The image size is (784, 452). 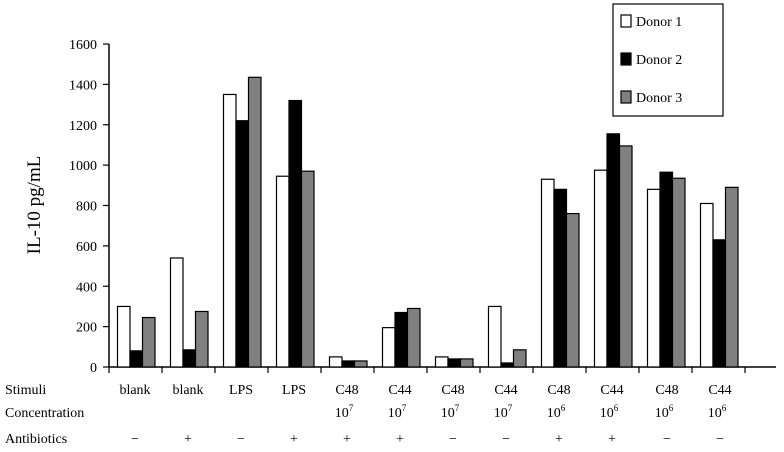 What do you see at coordinates (86, 207) in the screenshot?
I see `y-tick-label: 800` at bounding box center [86, 207].